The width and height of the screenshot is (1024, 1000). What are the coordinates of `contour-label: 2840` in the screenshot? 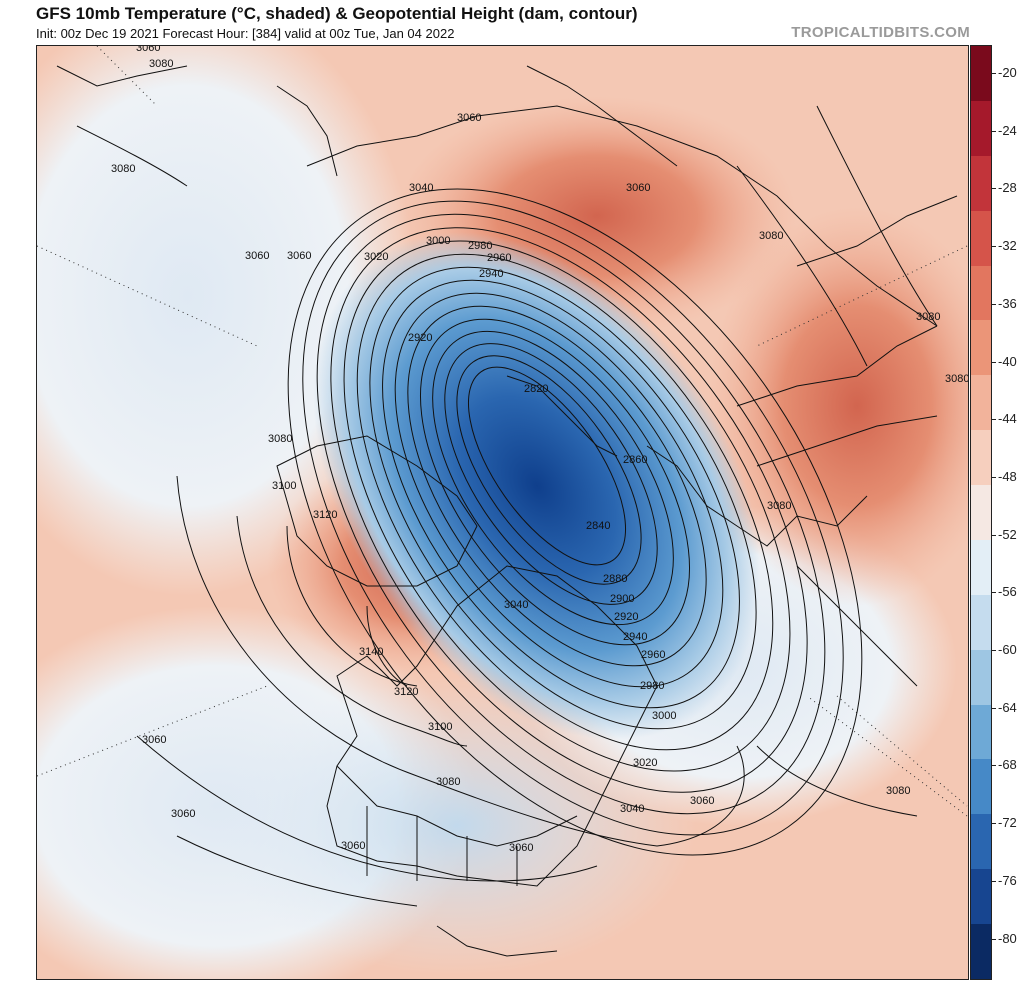 It's located at (598, 526).